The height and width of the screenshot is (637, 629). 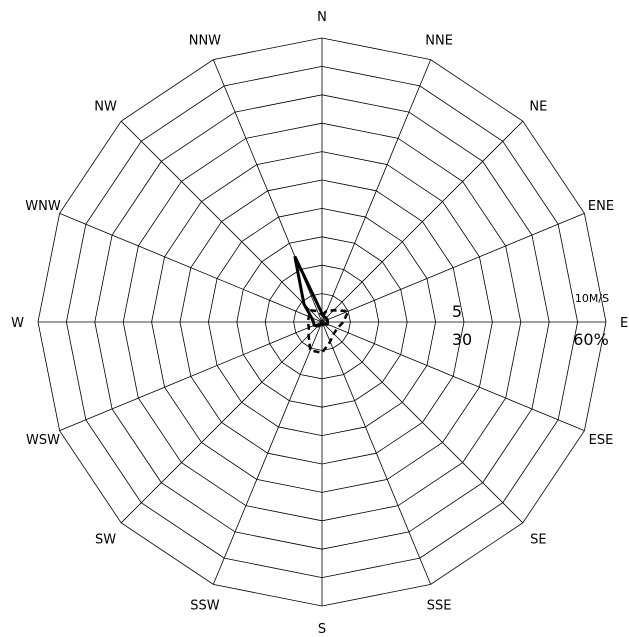 I want to click on direction-label-n: N, so click(x=322, y=17).